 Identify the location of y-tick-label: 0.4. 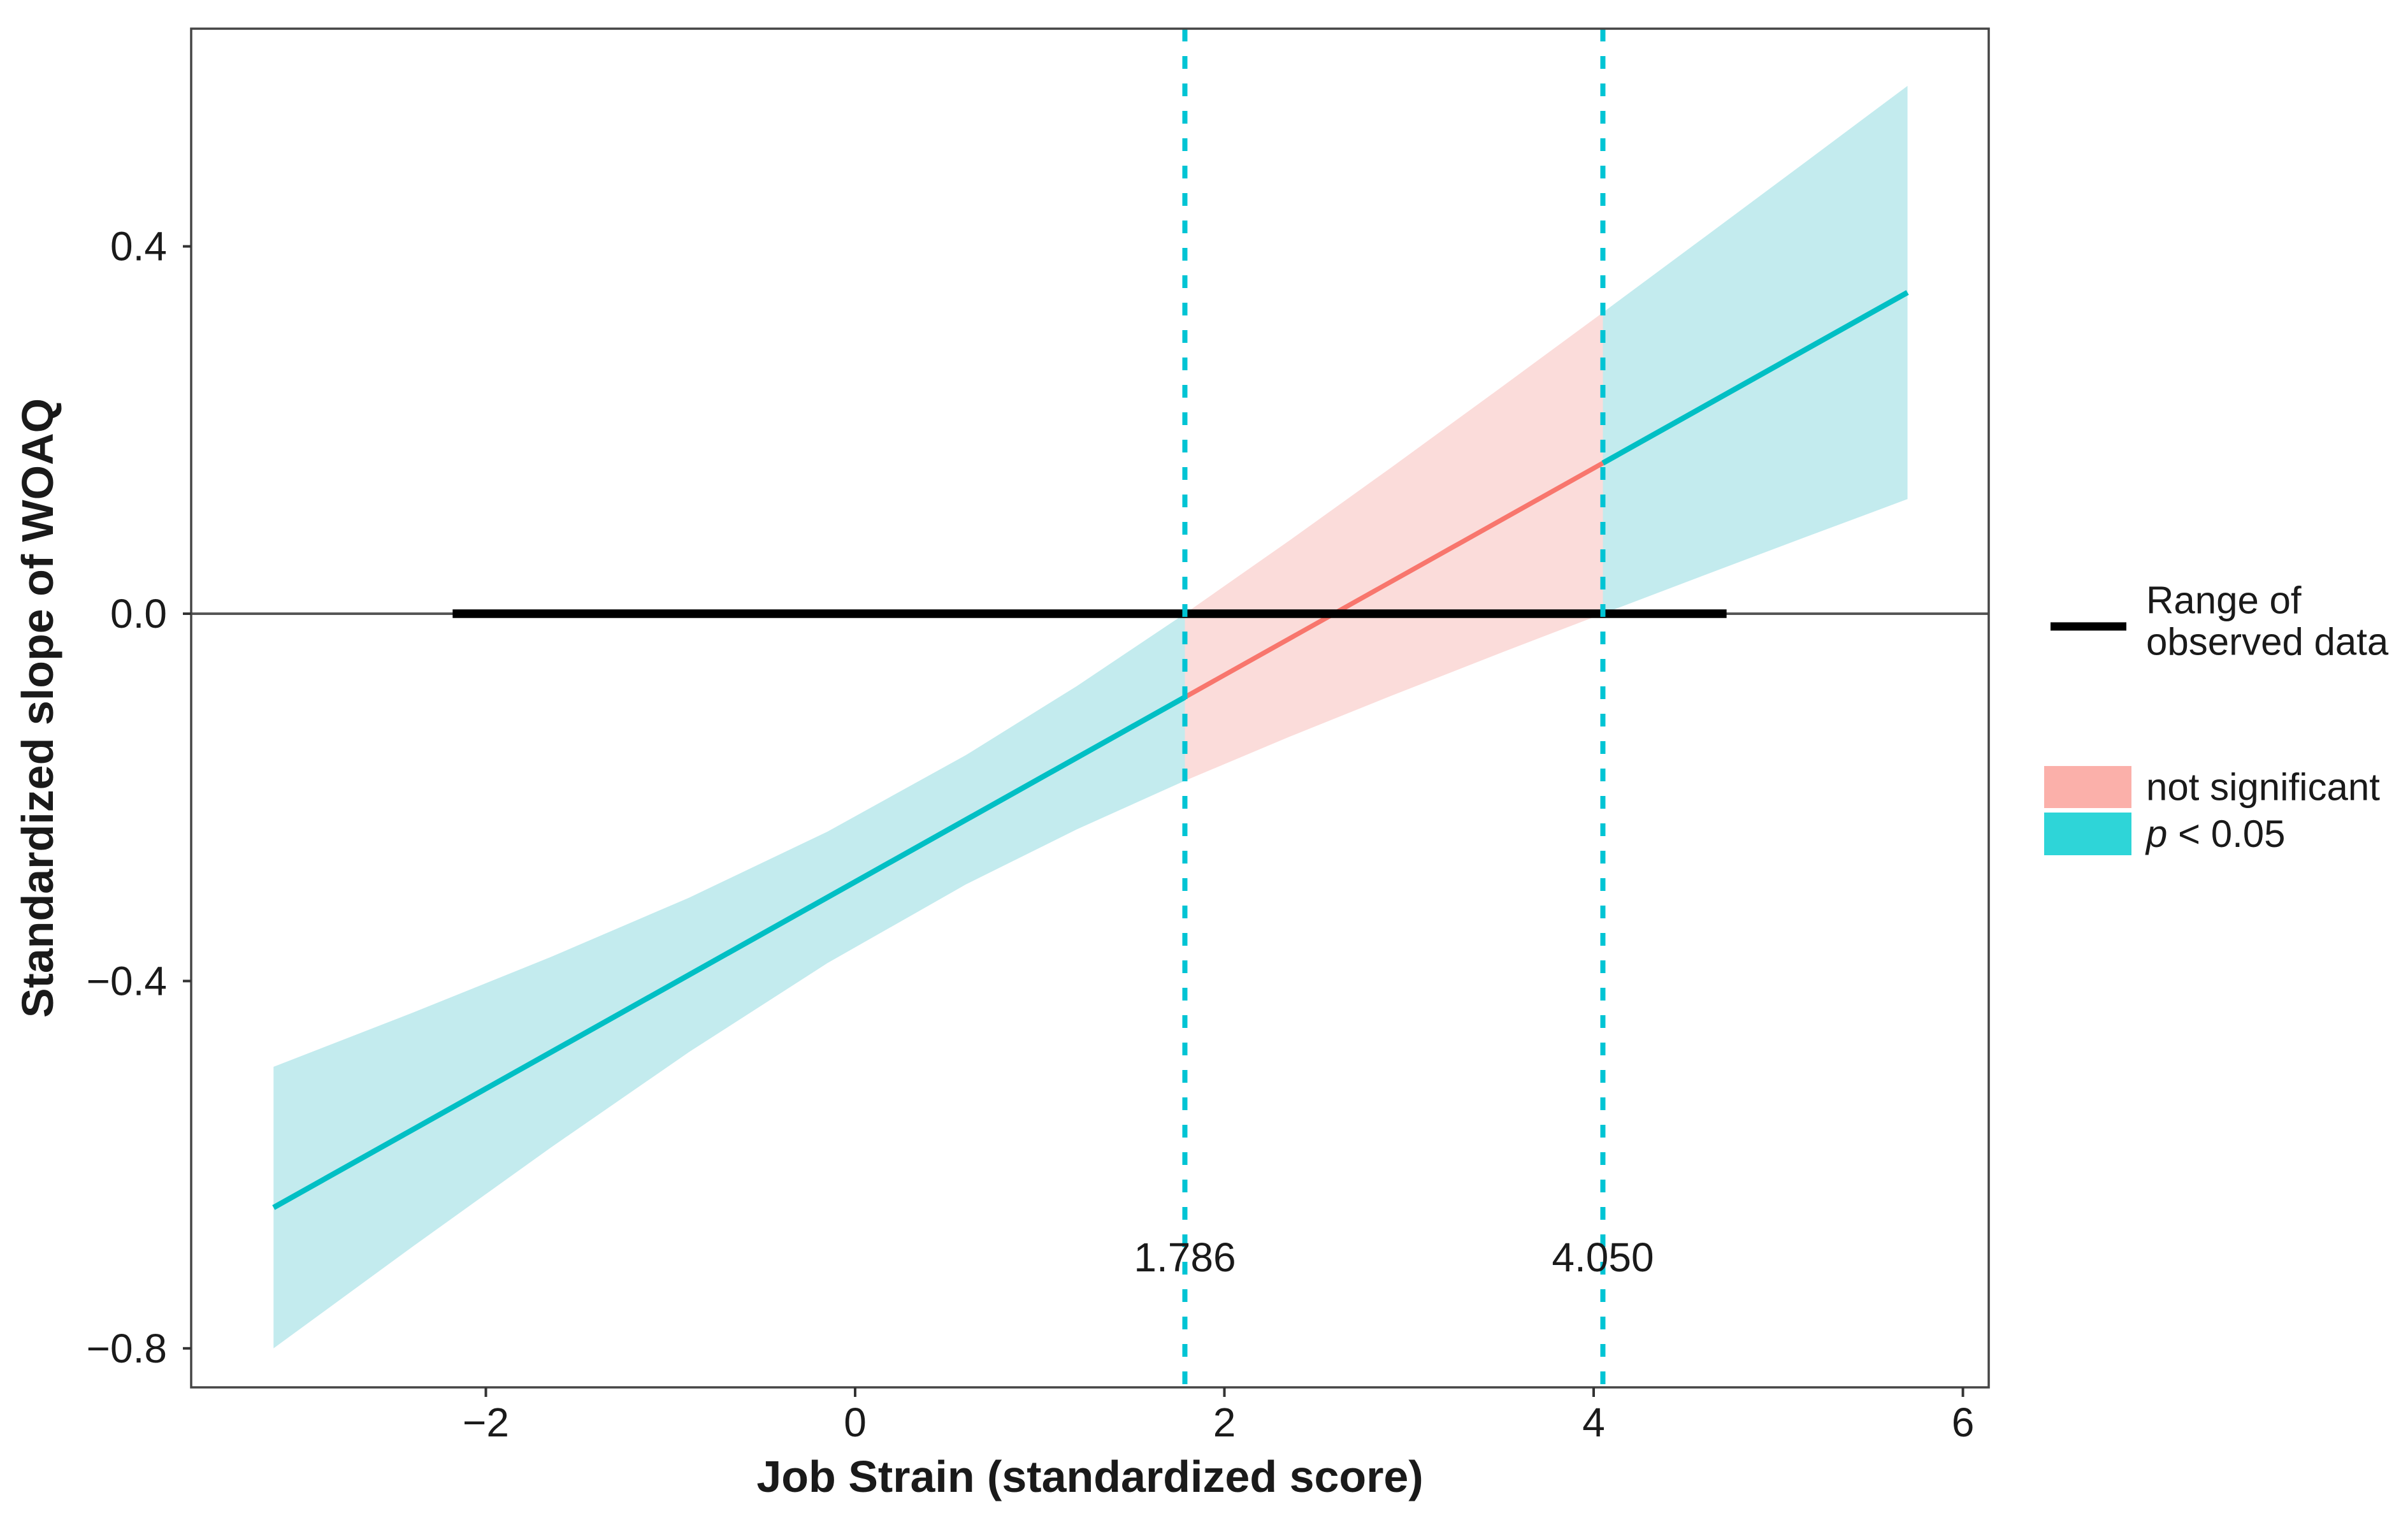
(138, 247).